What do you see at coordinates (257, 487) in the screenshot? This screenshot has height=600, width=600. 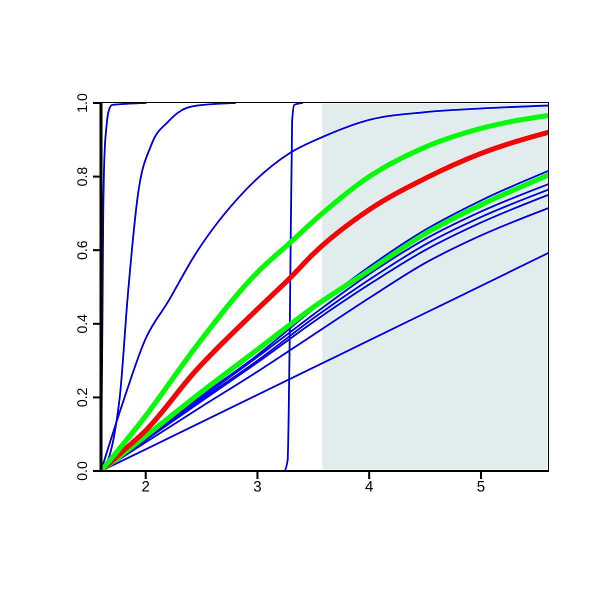 I see `x-tick-label: 3` at bounding box center [257, 487].